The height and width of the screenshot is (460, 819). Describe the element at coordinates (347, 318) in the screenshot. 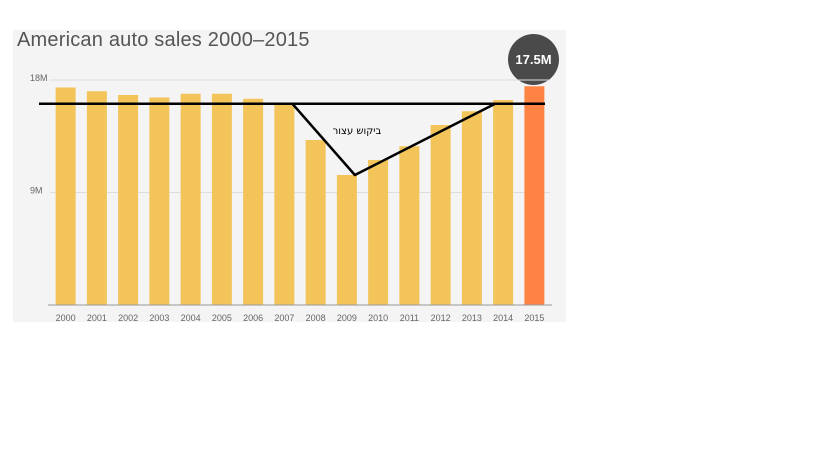

I see `x-tick-label-2009: 2009` at that location.